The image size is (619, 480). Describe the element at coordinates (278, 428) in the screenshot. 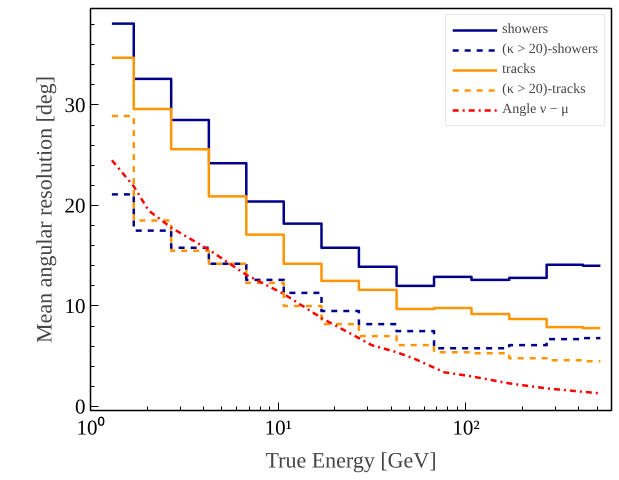

I see `x-tick-label: 10¹` at that location.